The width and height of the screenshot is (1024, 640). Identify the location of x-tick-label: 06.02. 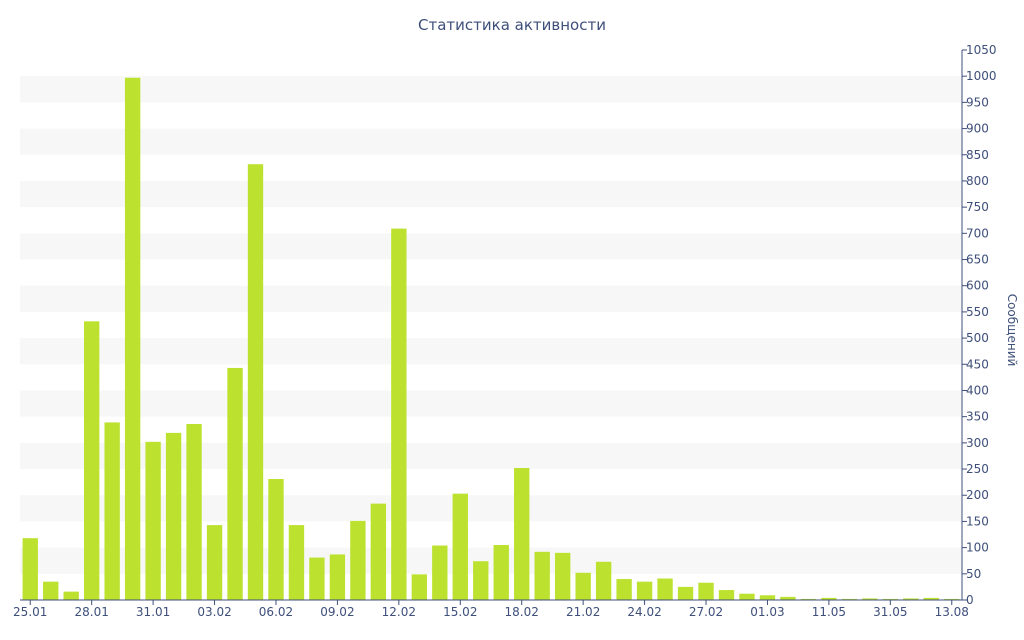
(276, 612).